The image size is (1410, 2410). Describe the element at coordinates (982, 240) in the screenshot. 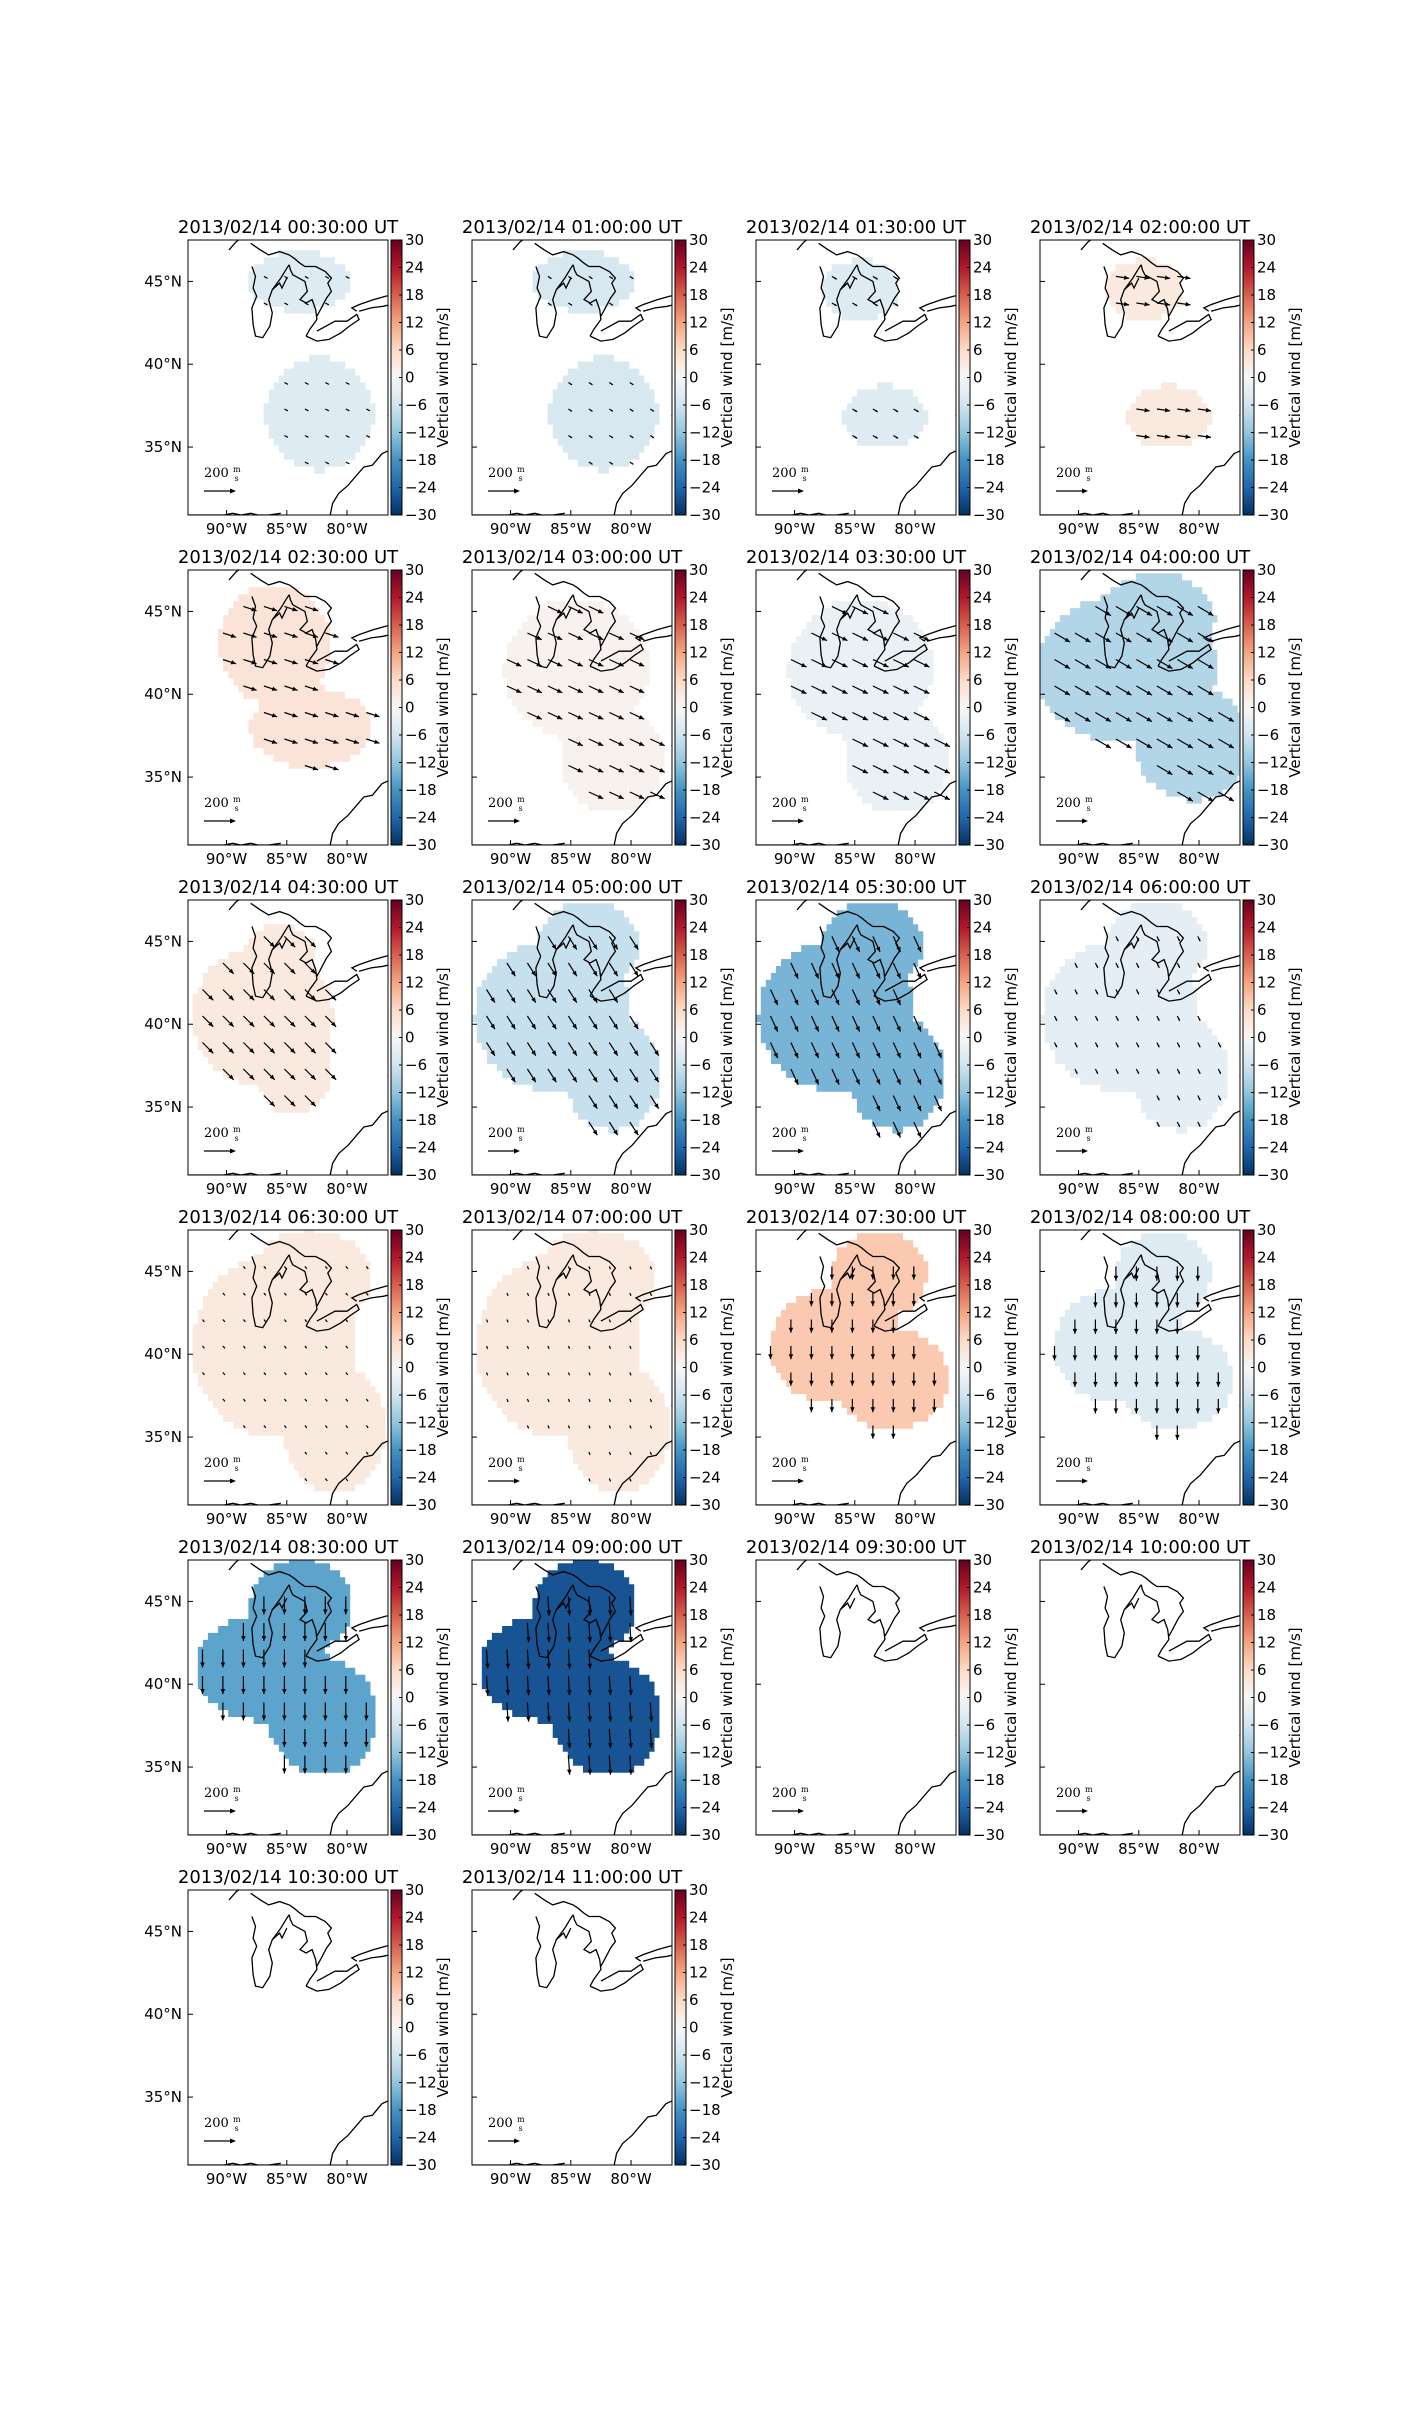

I see `colorbar-tick-label: 30` at that location.